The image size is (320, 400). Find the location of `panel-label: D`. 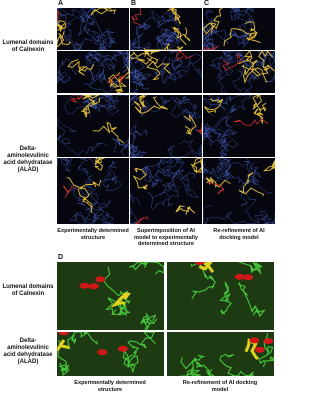

panel-label: D is located at coordinates (61, 257).